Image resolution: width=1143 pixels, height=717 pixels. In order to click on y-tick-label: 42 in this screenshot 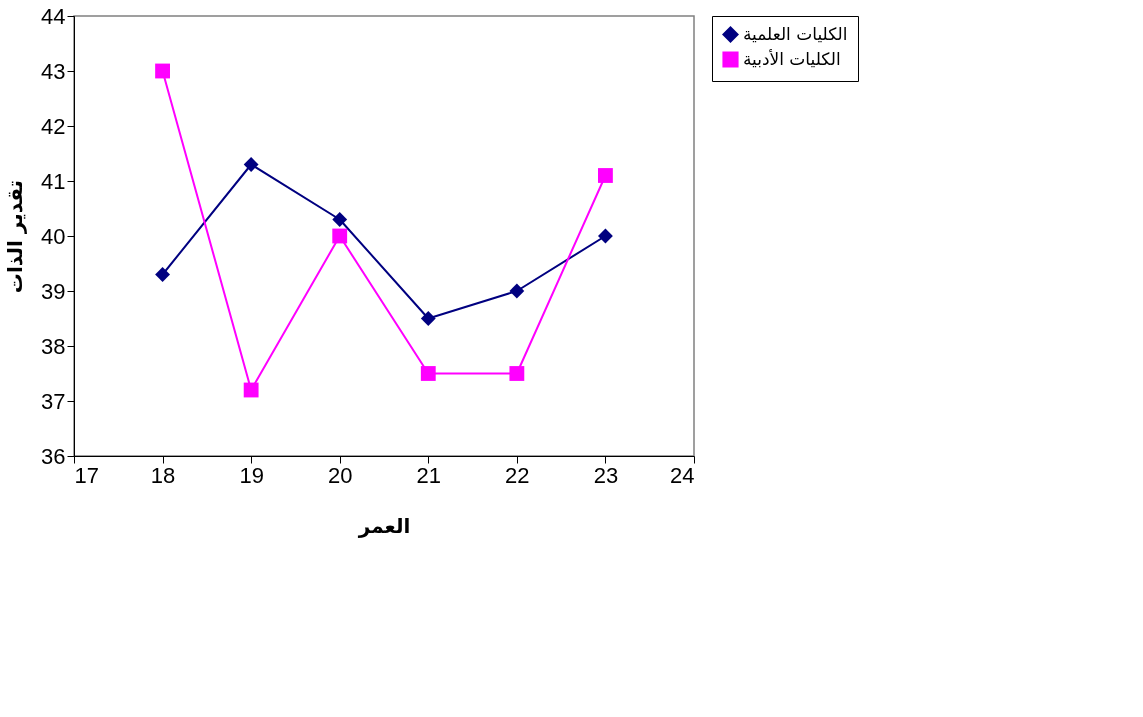, I will do `click(53, 126)`.